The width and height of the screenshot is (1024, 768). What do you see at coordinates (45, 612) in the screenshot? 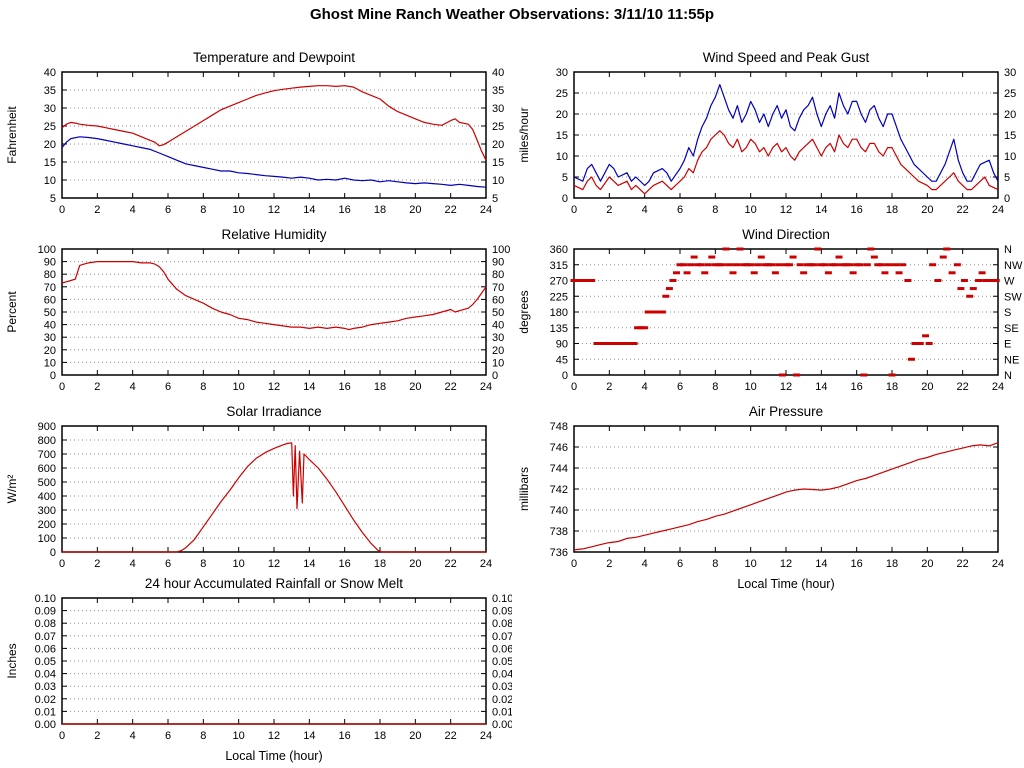
I see `svg-text: 0.09` at bounding box center [45, 612].